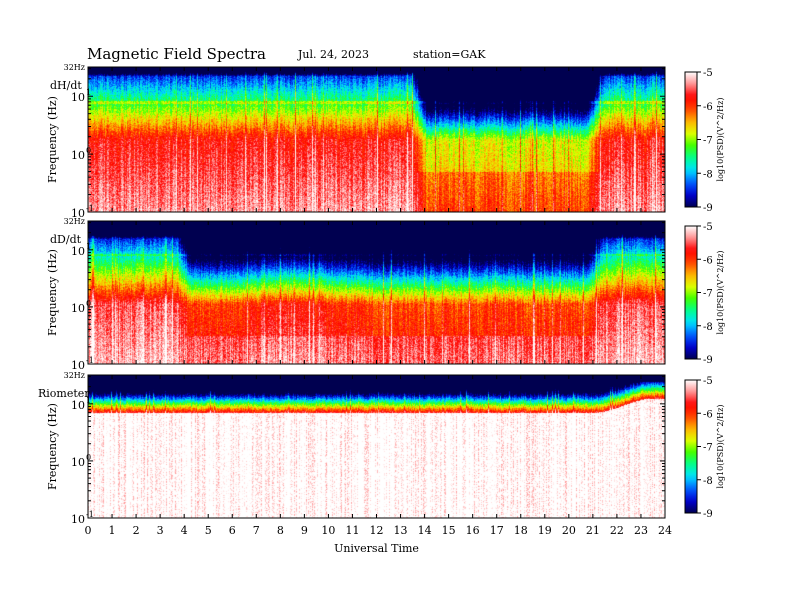  I want to click on x-tick-label: 1, so click(112, 530).